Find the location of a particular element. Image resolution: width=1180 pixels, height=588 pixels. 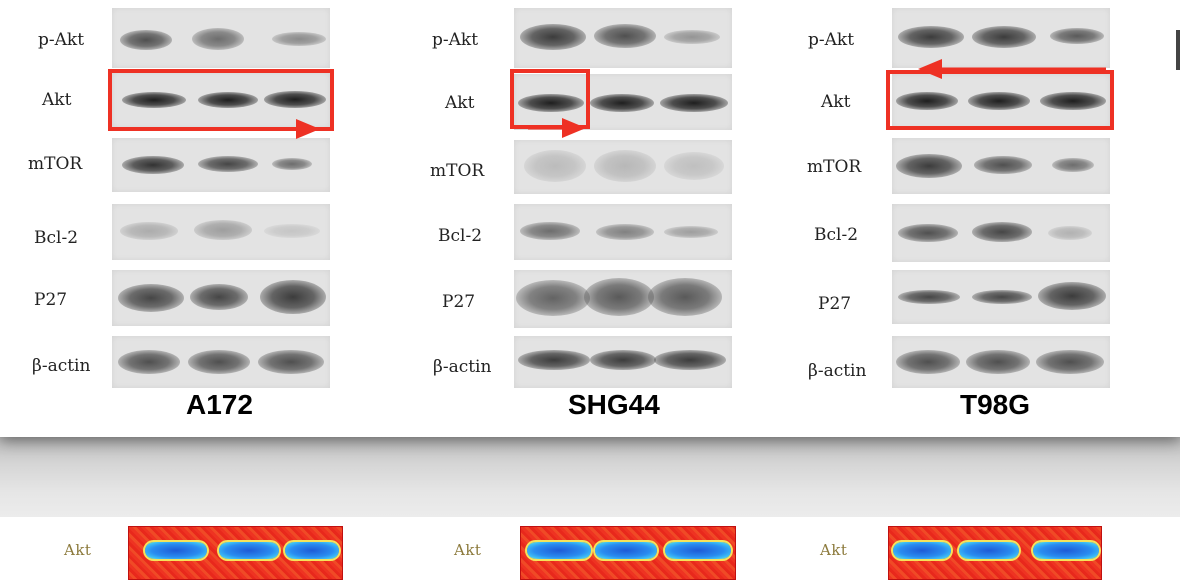

edge-mark is located at coordinates (1178, 50).